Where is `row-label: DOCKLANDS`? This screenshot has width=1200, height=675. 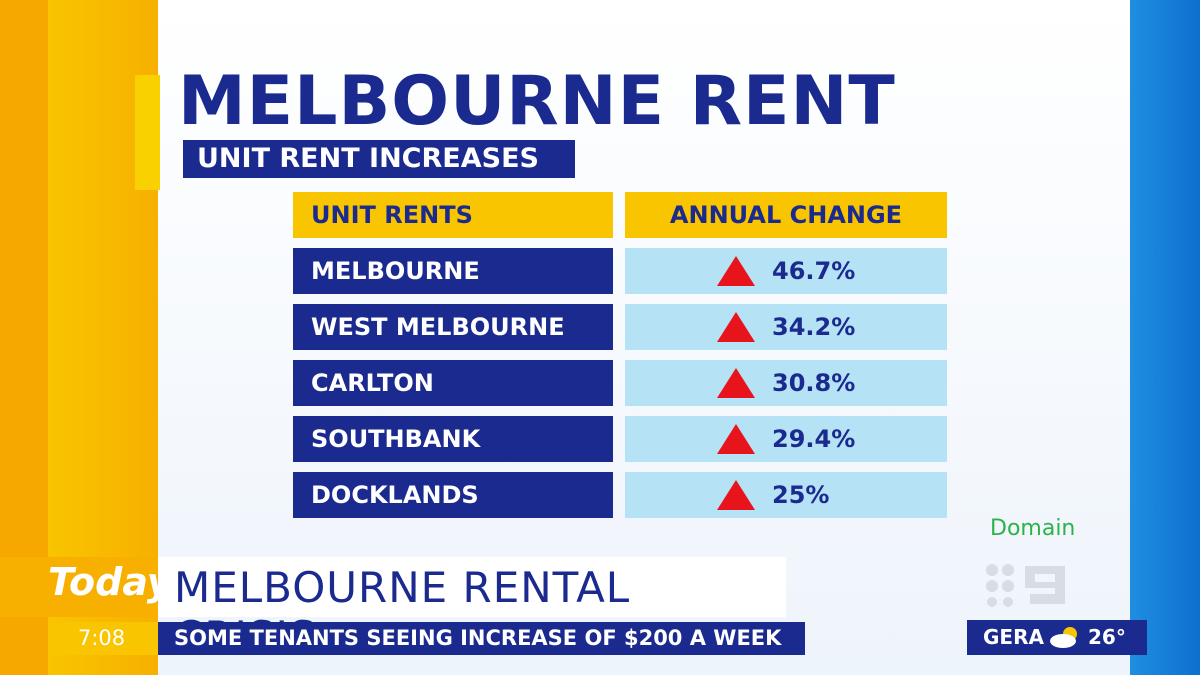 row-label: DOCKLANDS is located at coordinates (453, 495).